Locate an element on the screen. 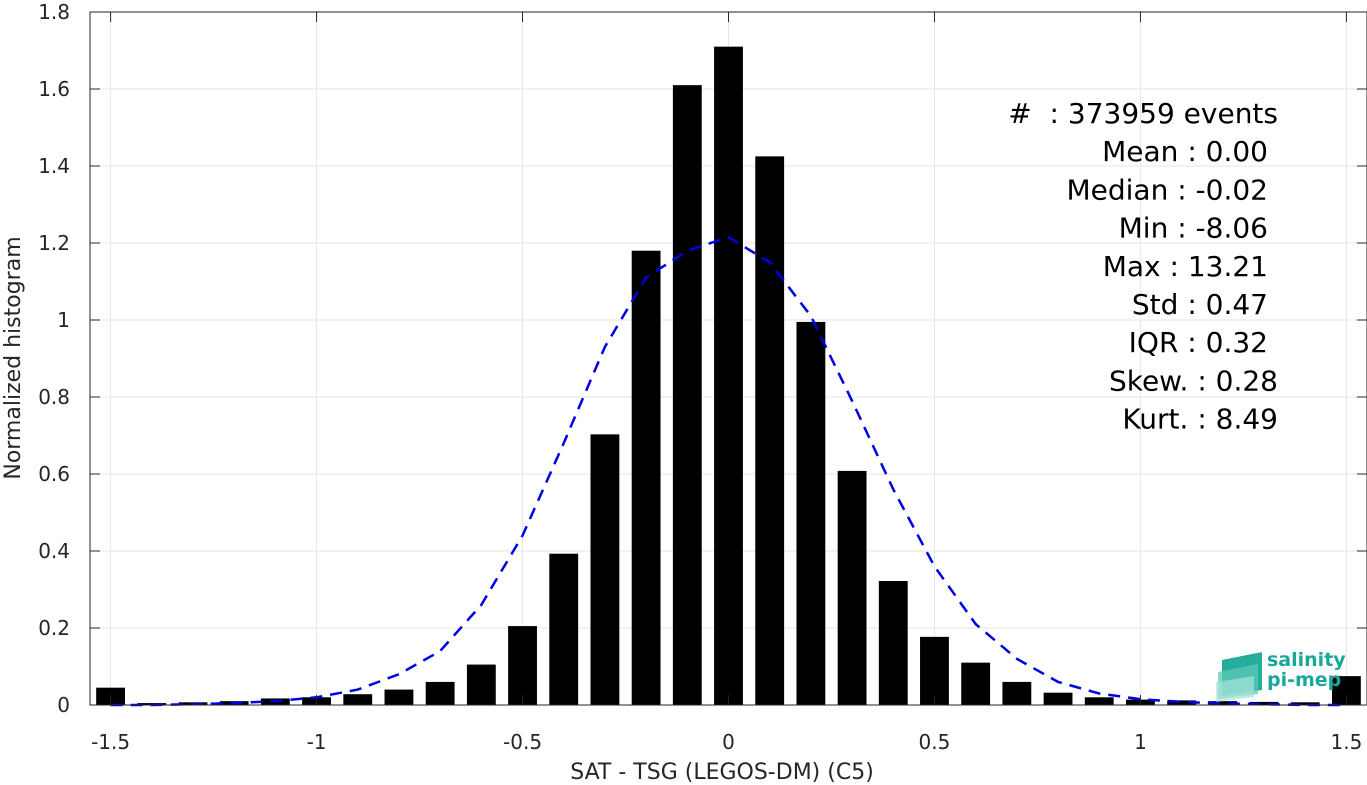 The image size is (1367, 785). stat-line: IQR : 0.32 is located at coordinates (1198, 342).